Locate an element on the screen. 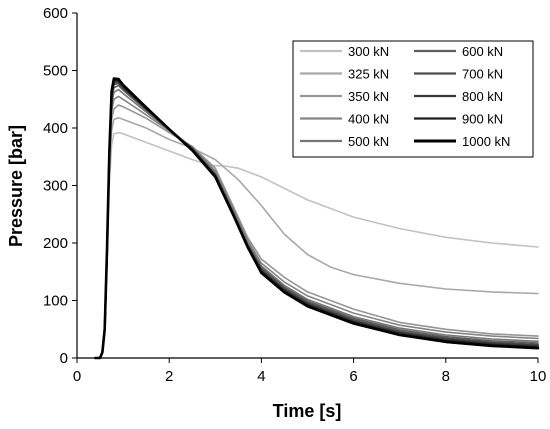 This screenshot has width=550, height=429. y-axis-title: Pressure [bar] is located at coordinates (16, 186).